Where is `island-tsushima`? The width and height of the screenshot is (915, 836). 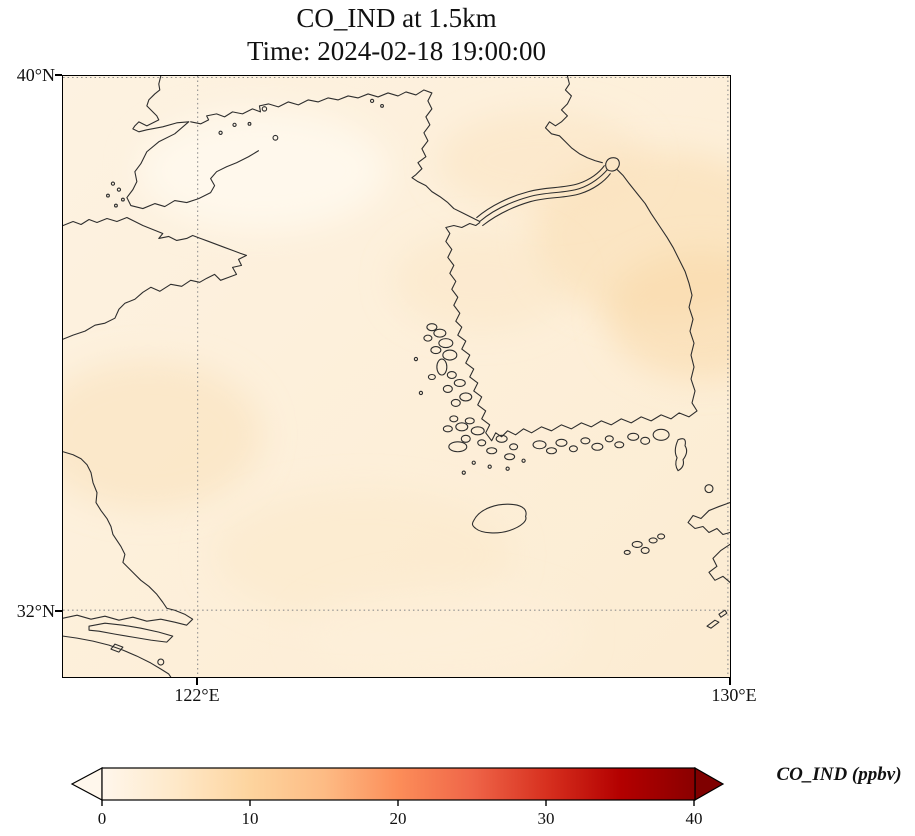 island-tsushima is located at coordinates (681, 455).